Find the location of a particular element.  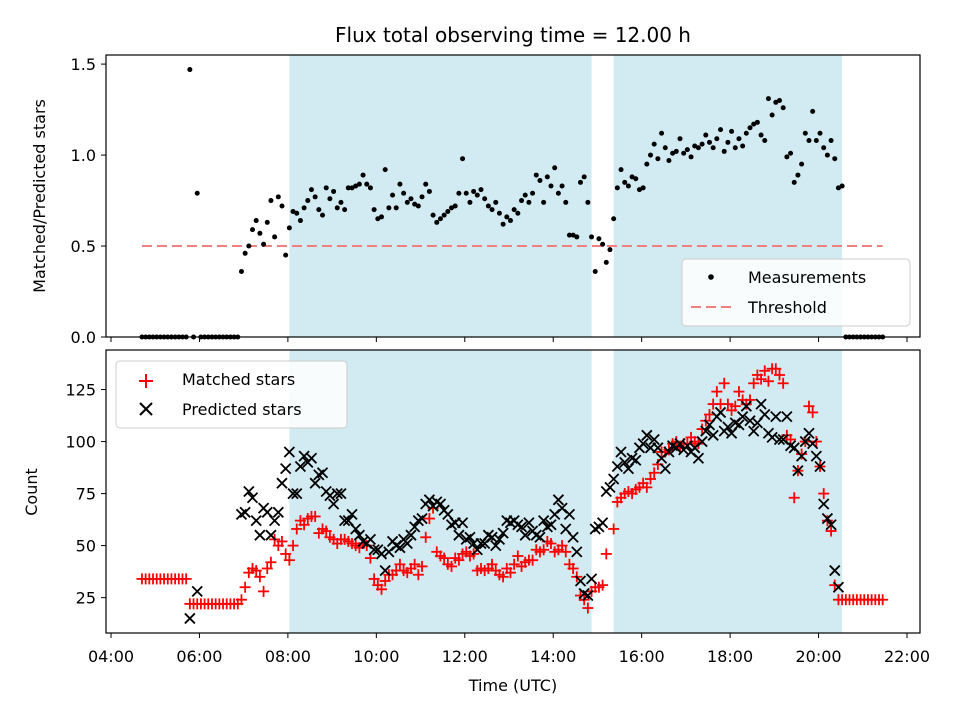

top-y-axis-label: Matched/Predicted stars is located at coordinates (39, 196).